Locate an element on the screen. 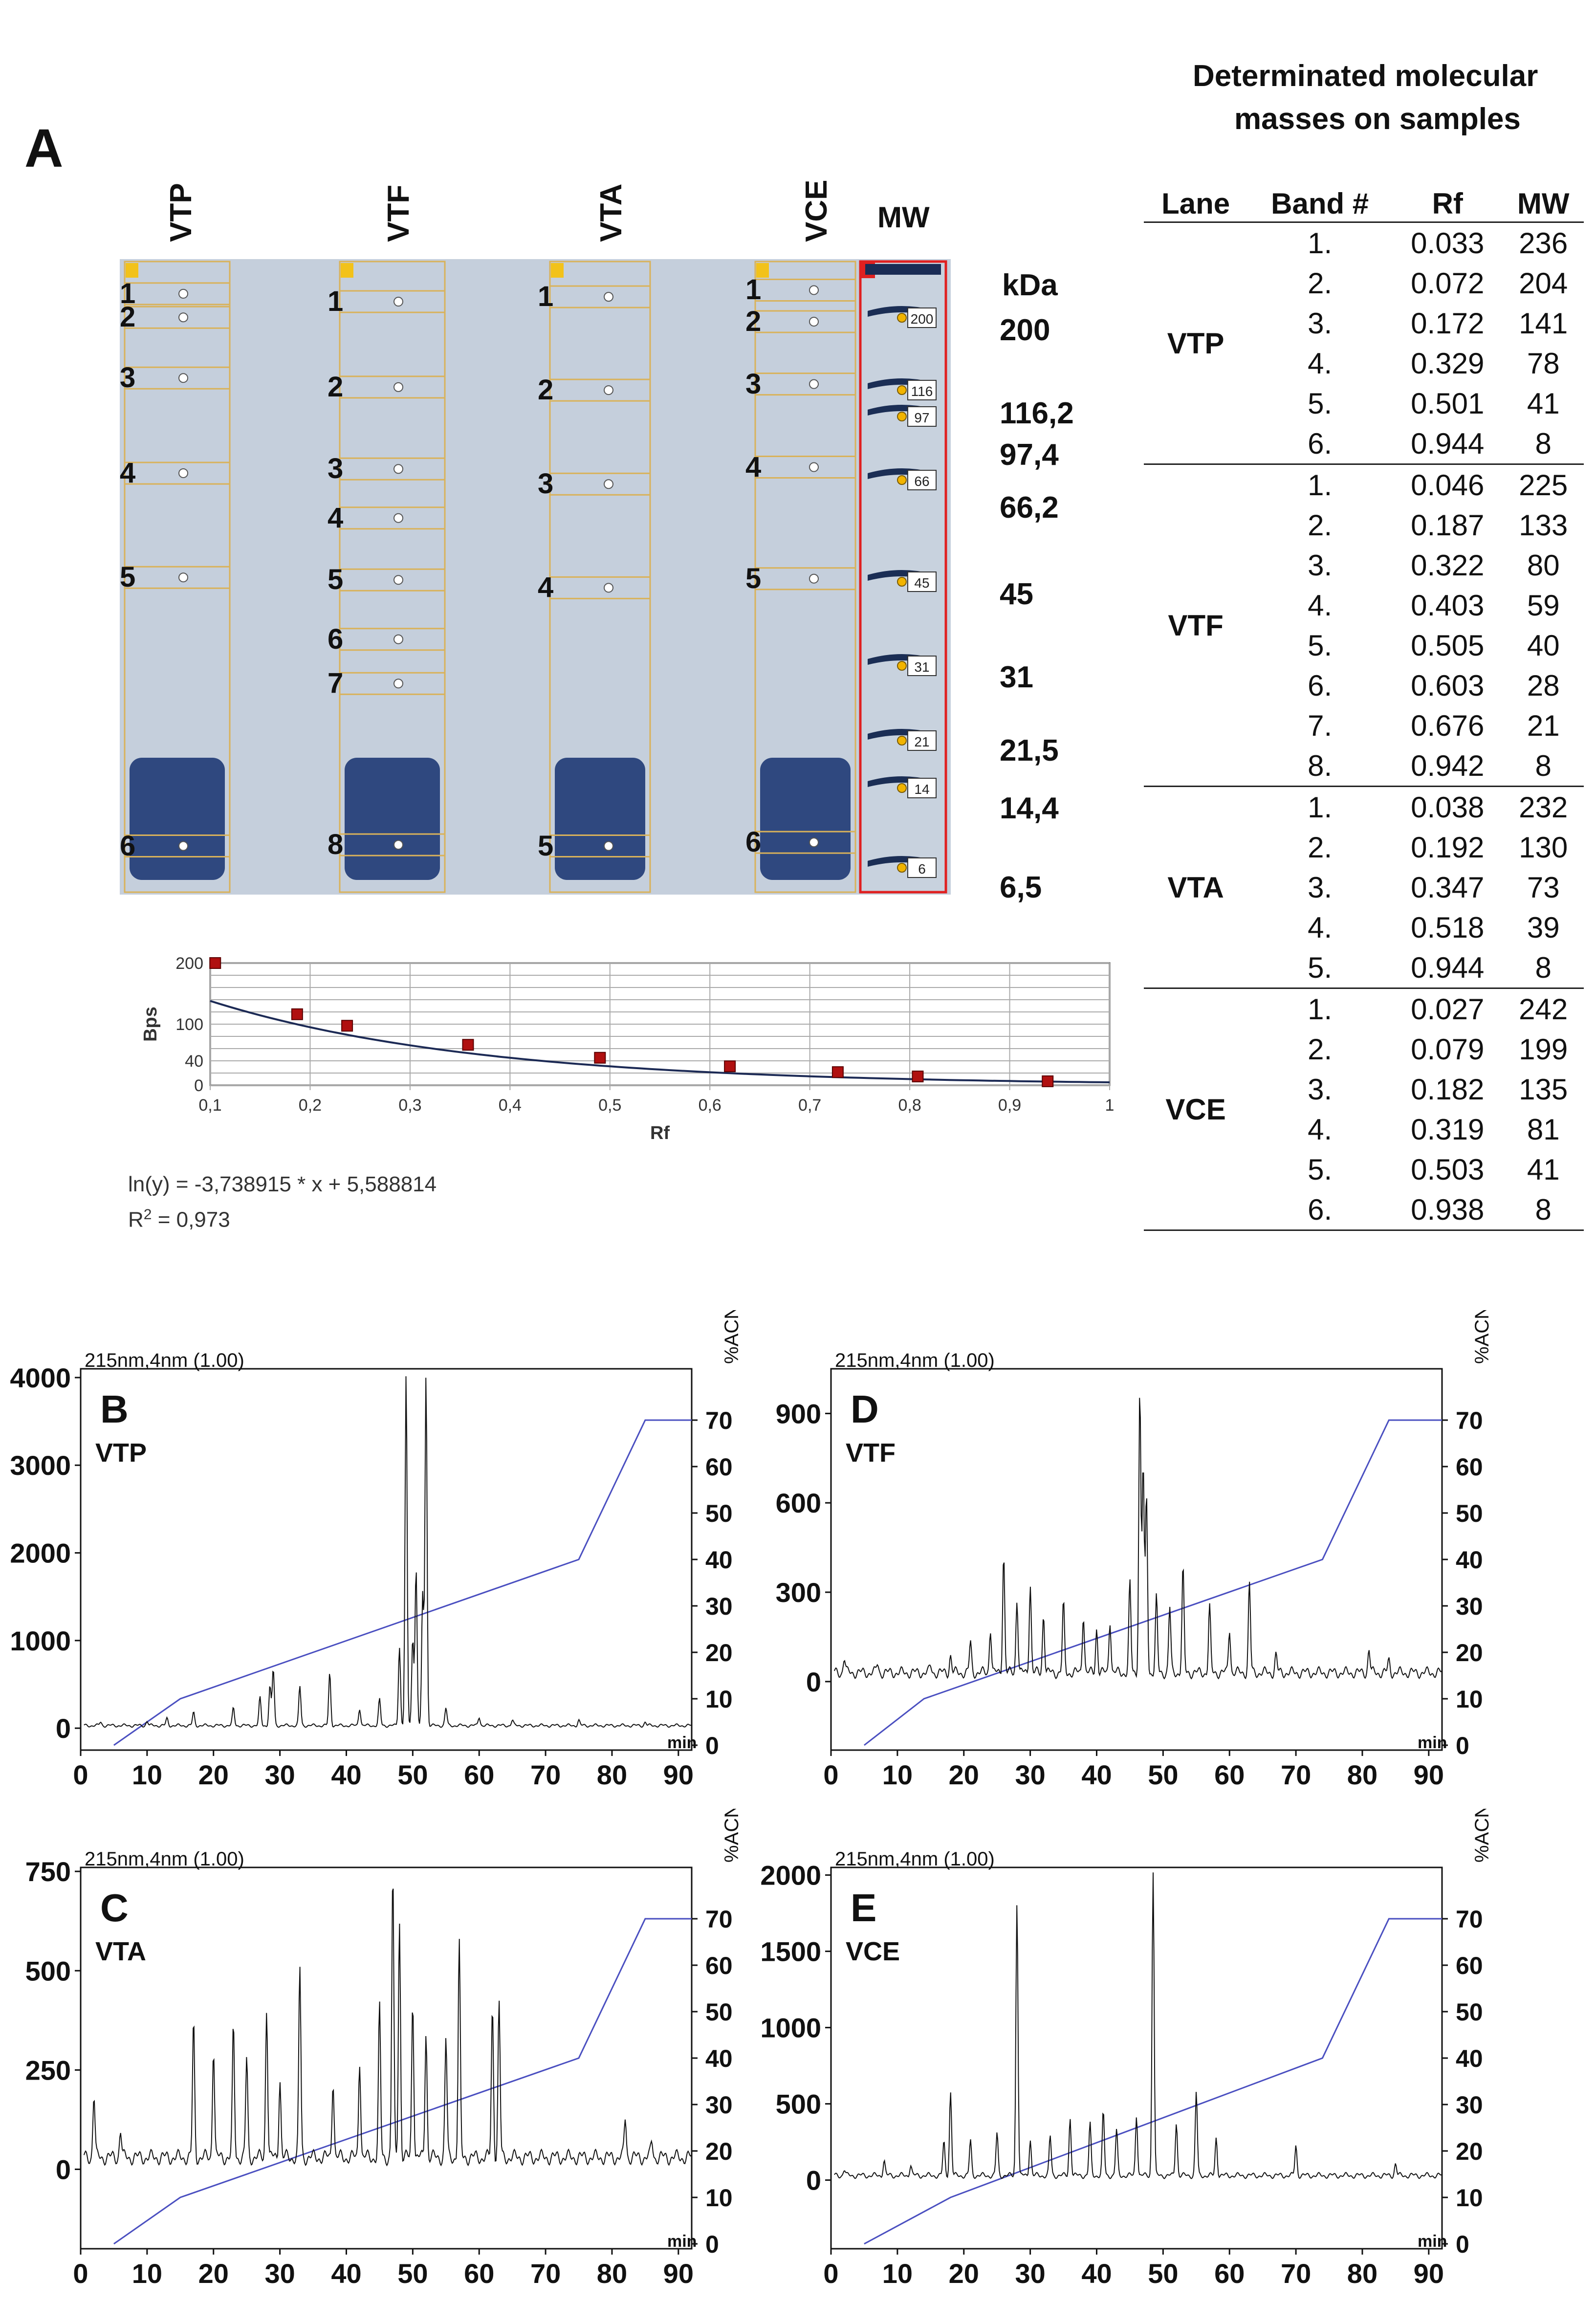 The width and height of the screenshot is (1596, 2303). curve-y-label: Bps is located at coordinates (150, 1024).